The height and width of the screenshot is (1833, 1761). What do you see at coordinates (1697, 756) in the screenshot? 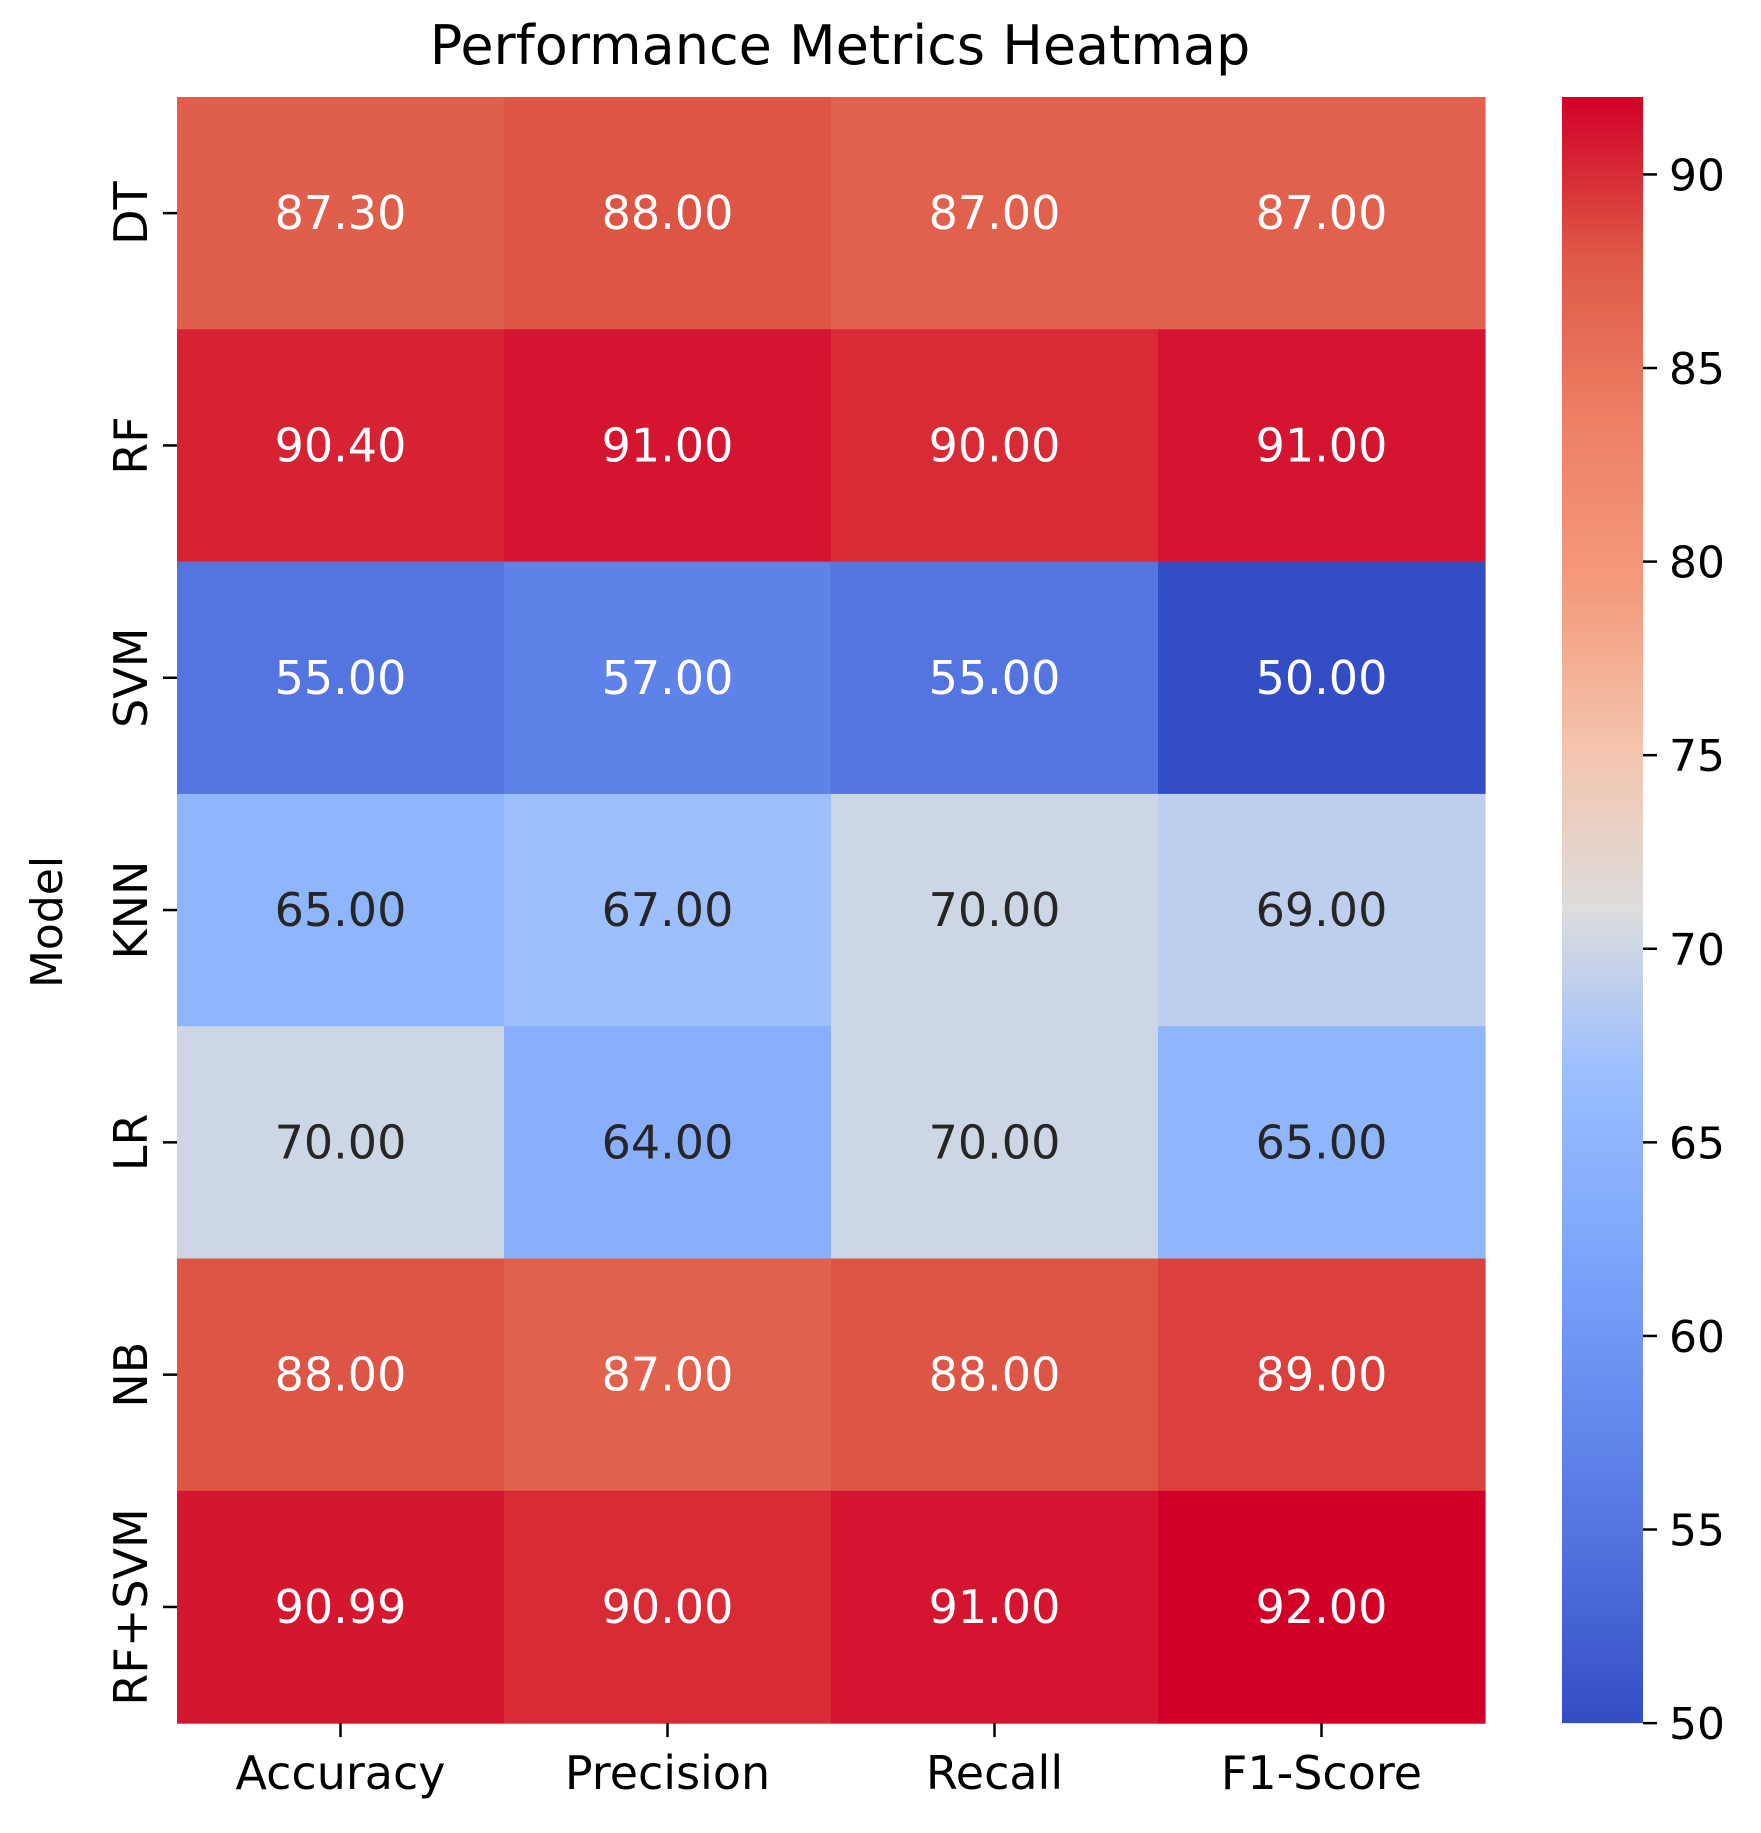
I see `colorbar-tick-label: 75` at bounding box center [1697, 756].